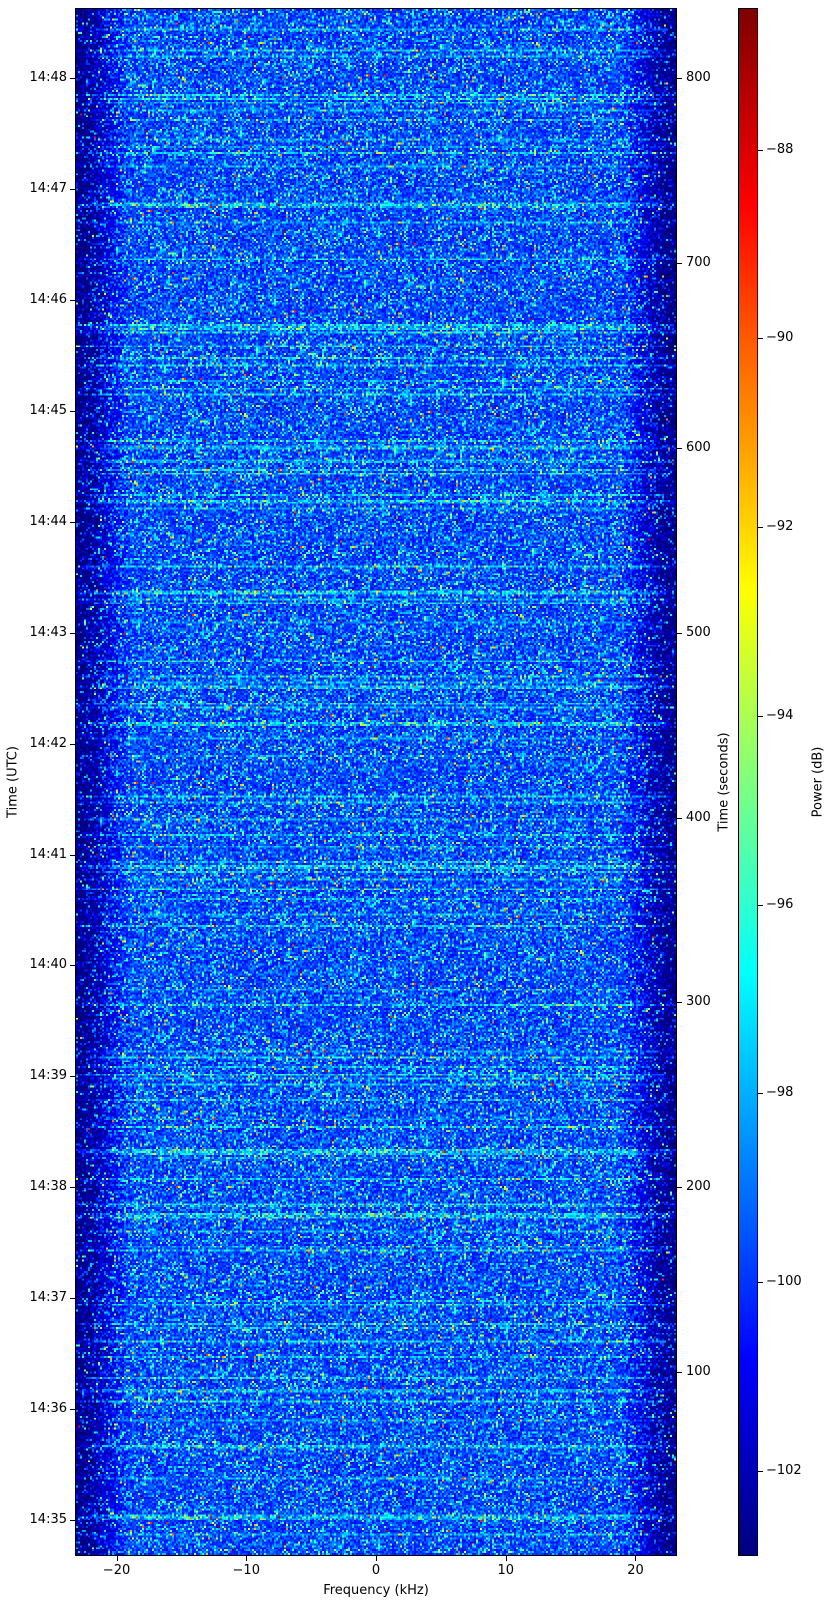 The height and width of the screenshot is (1603, 832). Describe the element at coordinates (506, 1570) in the screenshot. I see `x-tick-label: 10` at that location.